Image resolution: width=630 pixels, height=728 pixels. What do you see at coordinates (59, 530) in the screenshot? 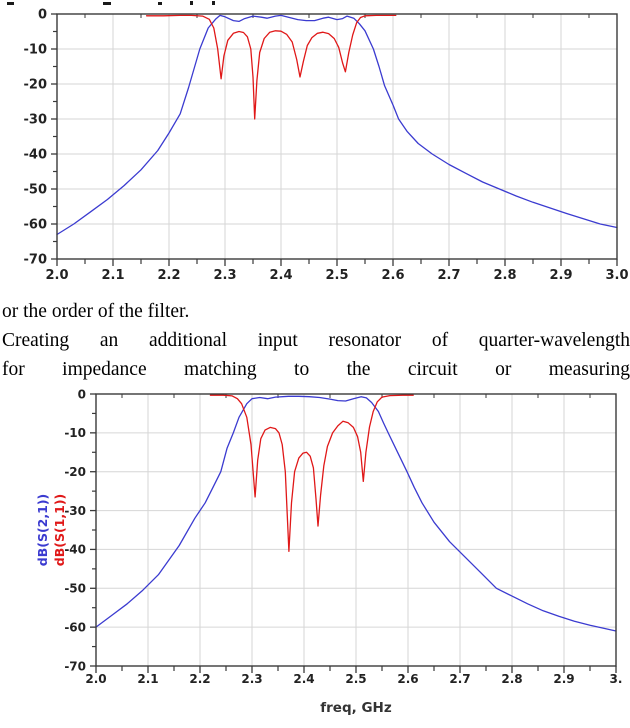
I see `y-axis-title-dB(S(1,1)): dB(S(1,1))` at bounding box center [59, 530].